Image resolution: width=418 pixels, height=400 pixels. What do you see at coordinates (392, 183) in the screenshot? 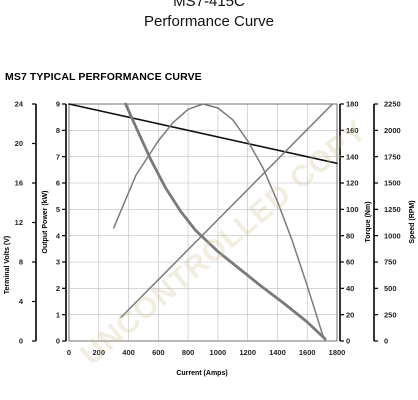
I see `speed-tick-label: 1500` at bounding box center [392, 183].